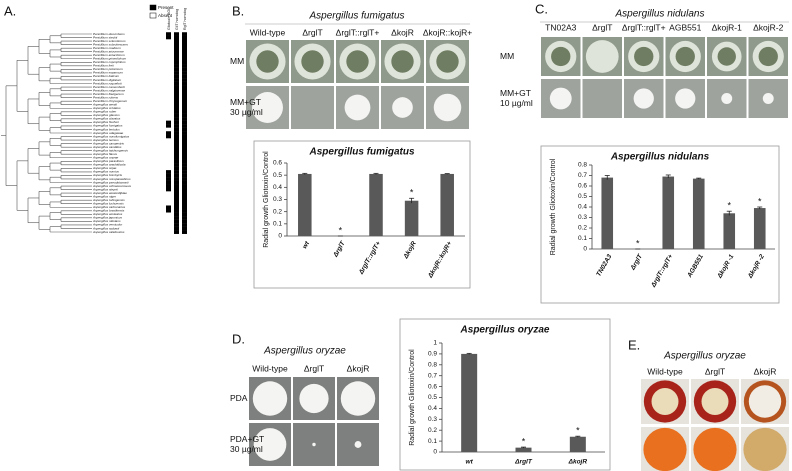  I want to click on panel-label: E., so click(634, 344).